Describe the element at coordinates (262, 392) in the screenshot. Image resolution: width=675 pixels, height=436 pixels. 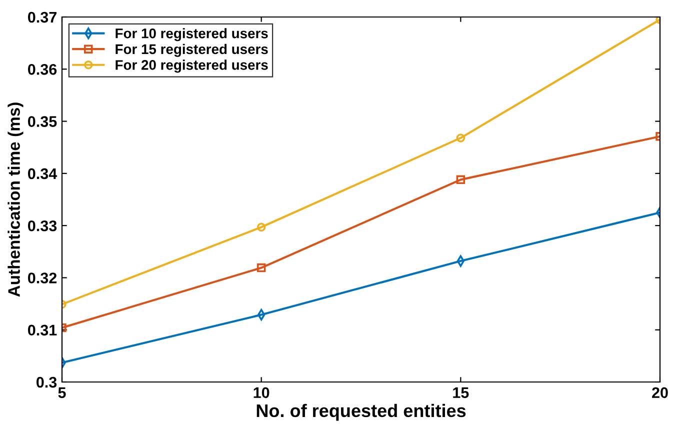
I see `x-tick-label: 10` at that location.